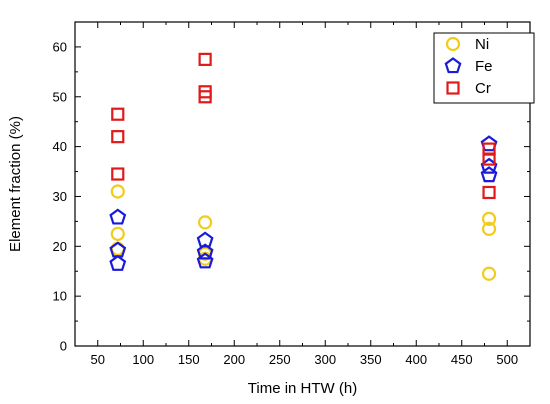 The image size is (550, 404). I want to click on legend-marker-cr, so click(453, 88).